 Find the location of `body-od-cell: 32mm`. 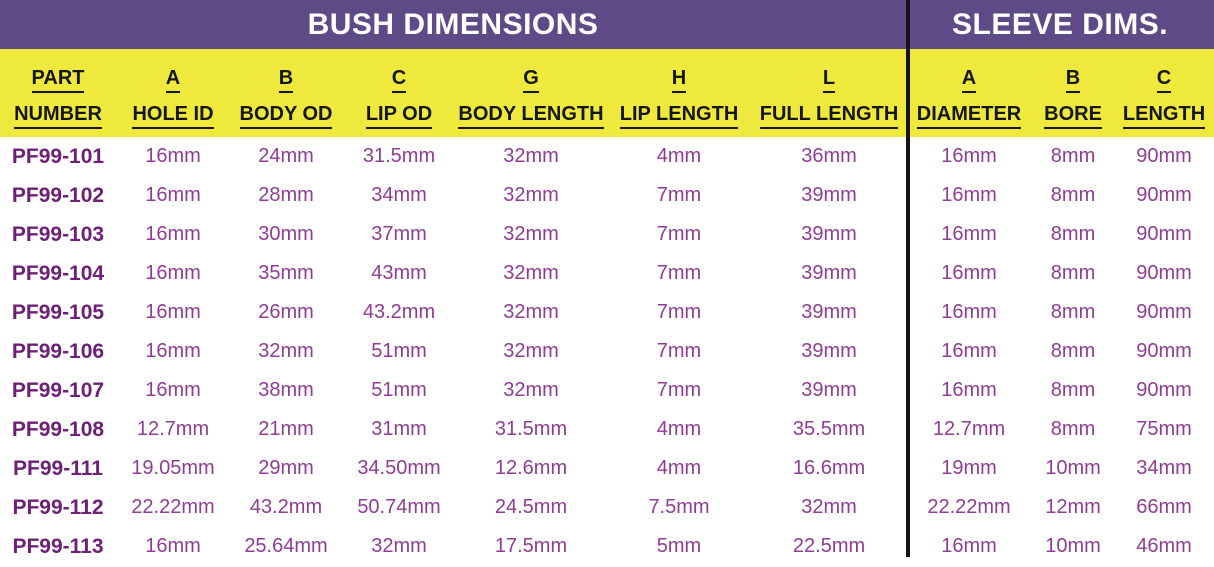

body-od-cell: 32mm is located at coordinates (286, 351).